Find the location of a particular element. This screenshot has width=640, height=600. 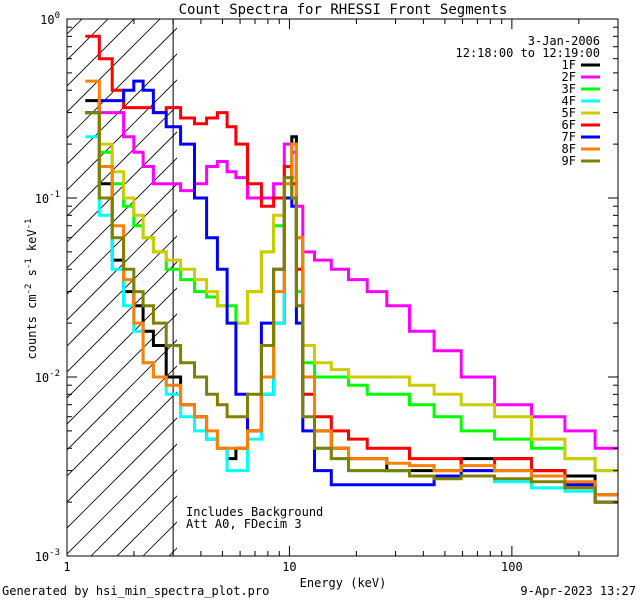

legend-label-9F: 9F is located at coordinates (569, 161).